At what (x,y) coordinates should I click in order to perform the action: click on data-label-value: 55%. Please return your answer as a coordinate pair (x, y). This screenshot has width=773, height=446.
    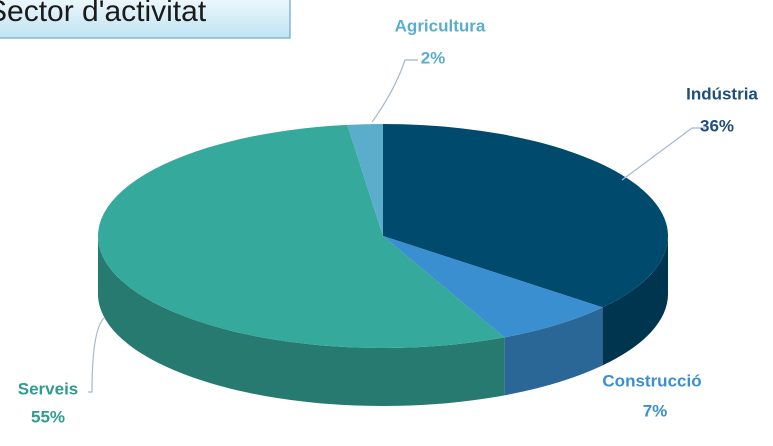
    Looking at the image, I should click on (48, 416).